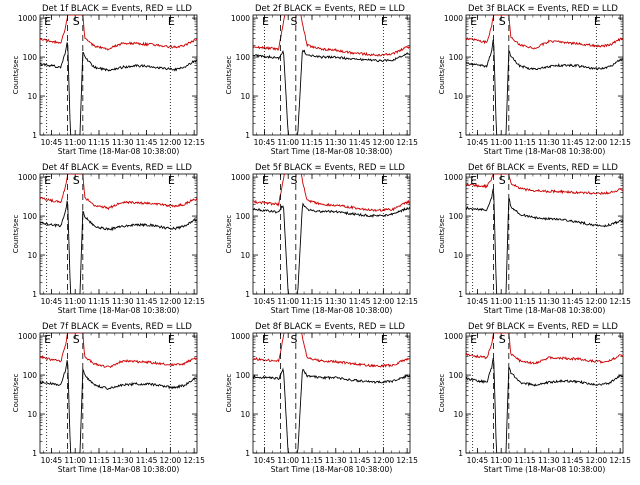  What do you see at coordinates (330, 327) in the screenshot?
I see `chart-title: Det 8f BLACK = Events, RED = LLD` at bounding box center [330, 327].